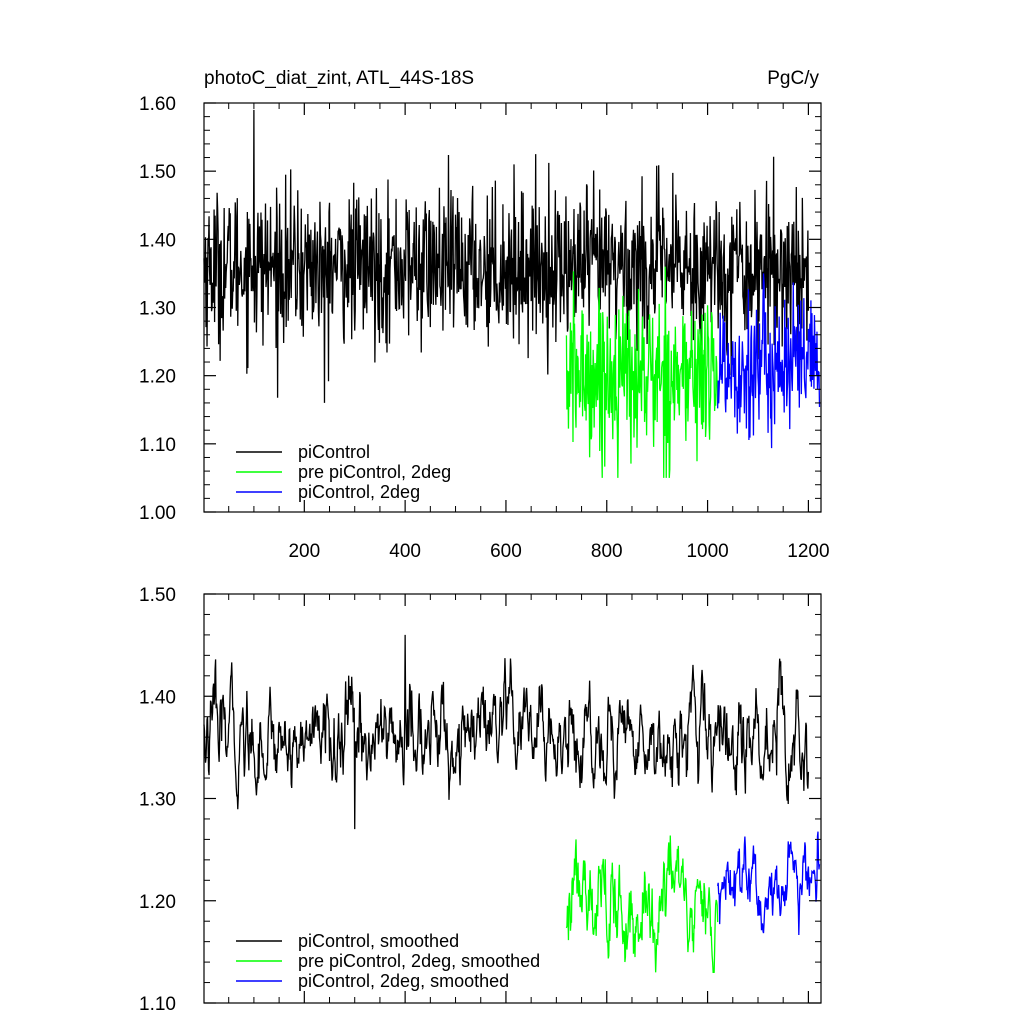 The image size is (1024, 1024). What do you see at coordinates (378, 941) in the screenshot?
I see `legend-label-1: piControl, smoothed` at bounding box center [378, 941].